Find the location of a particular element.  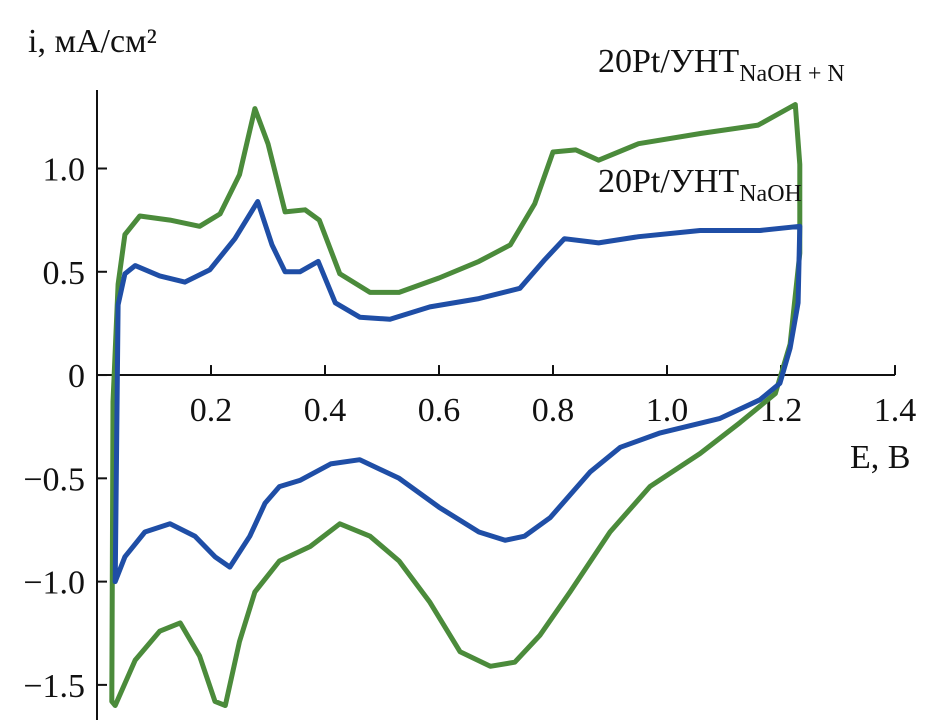

x-tick-label: 0.6 is located at coordinates (439, 410).